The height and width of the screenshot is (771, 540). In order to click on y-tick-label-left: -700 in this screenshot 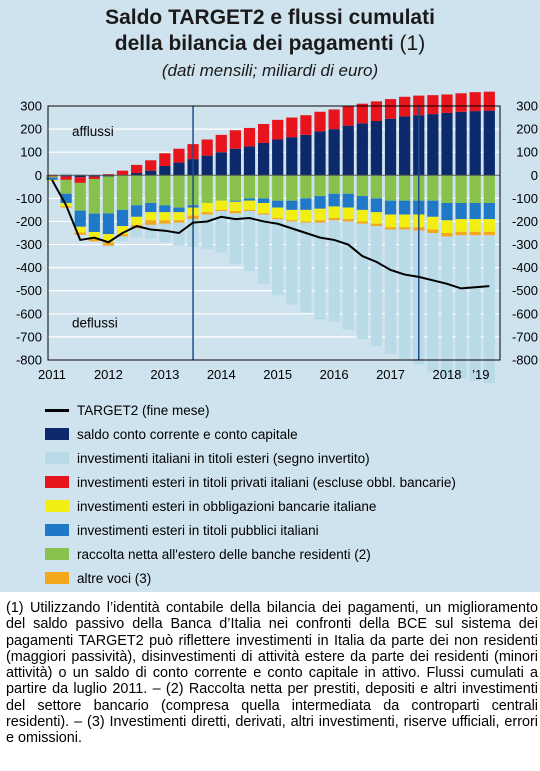, I will do `click(29, 336)`.